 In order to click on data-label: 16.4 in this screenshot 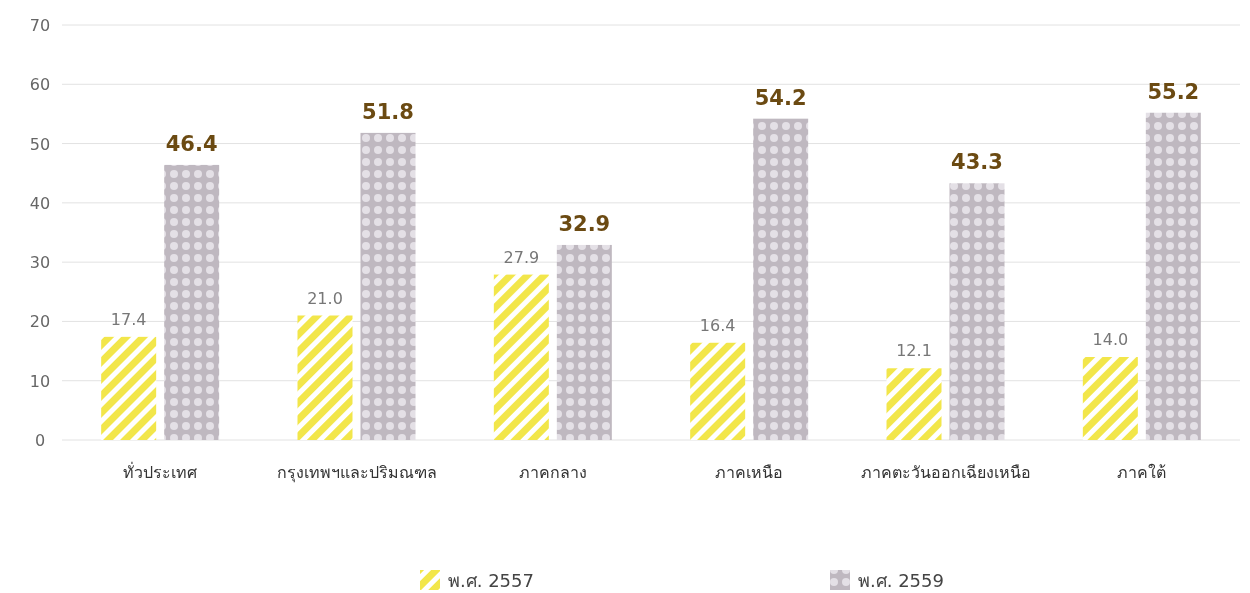, I will do `click(717, 325)`.